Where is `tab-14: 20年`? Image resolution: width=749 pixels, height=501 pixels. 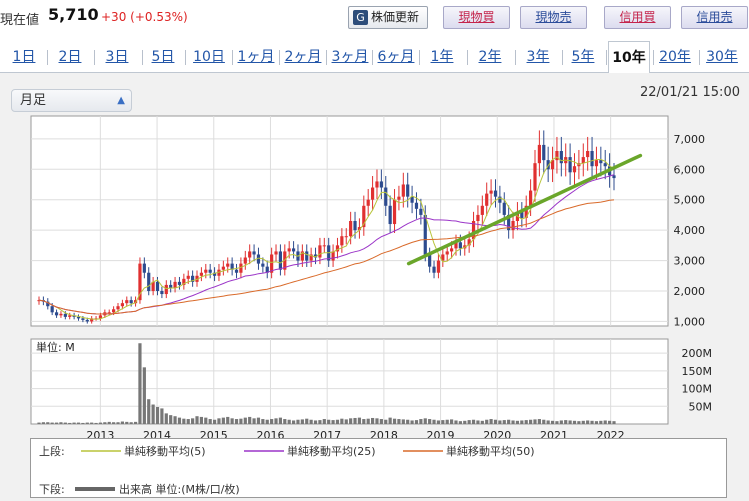 tab-14: 20年 is located at coordinates (675, 57).